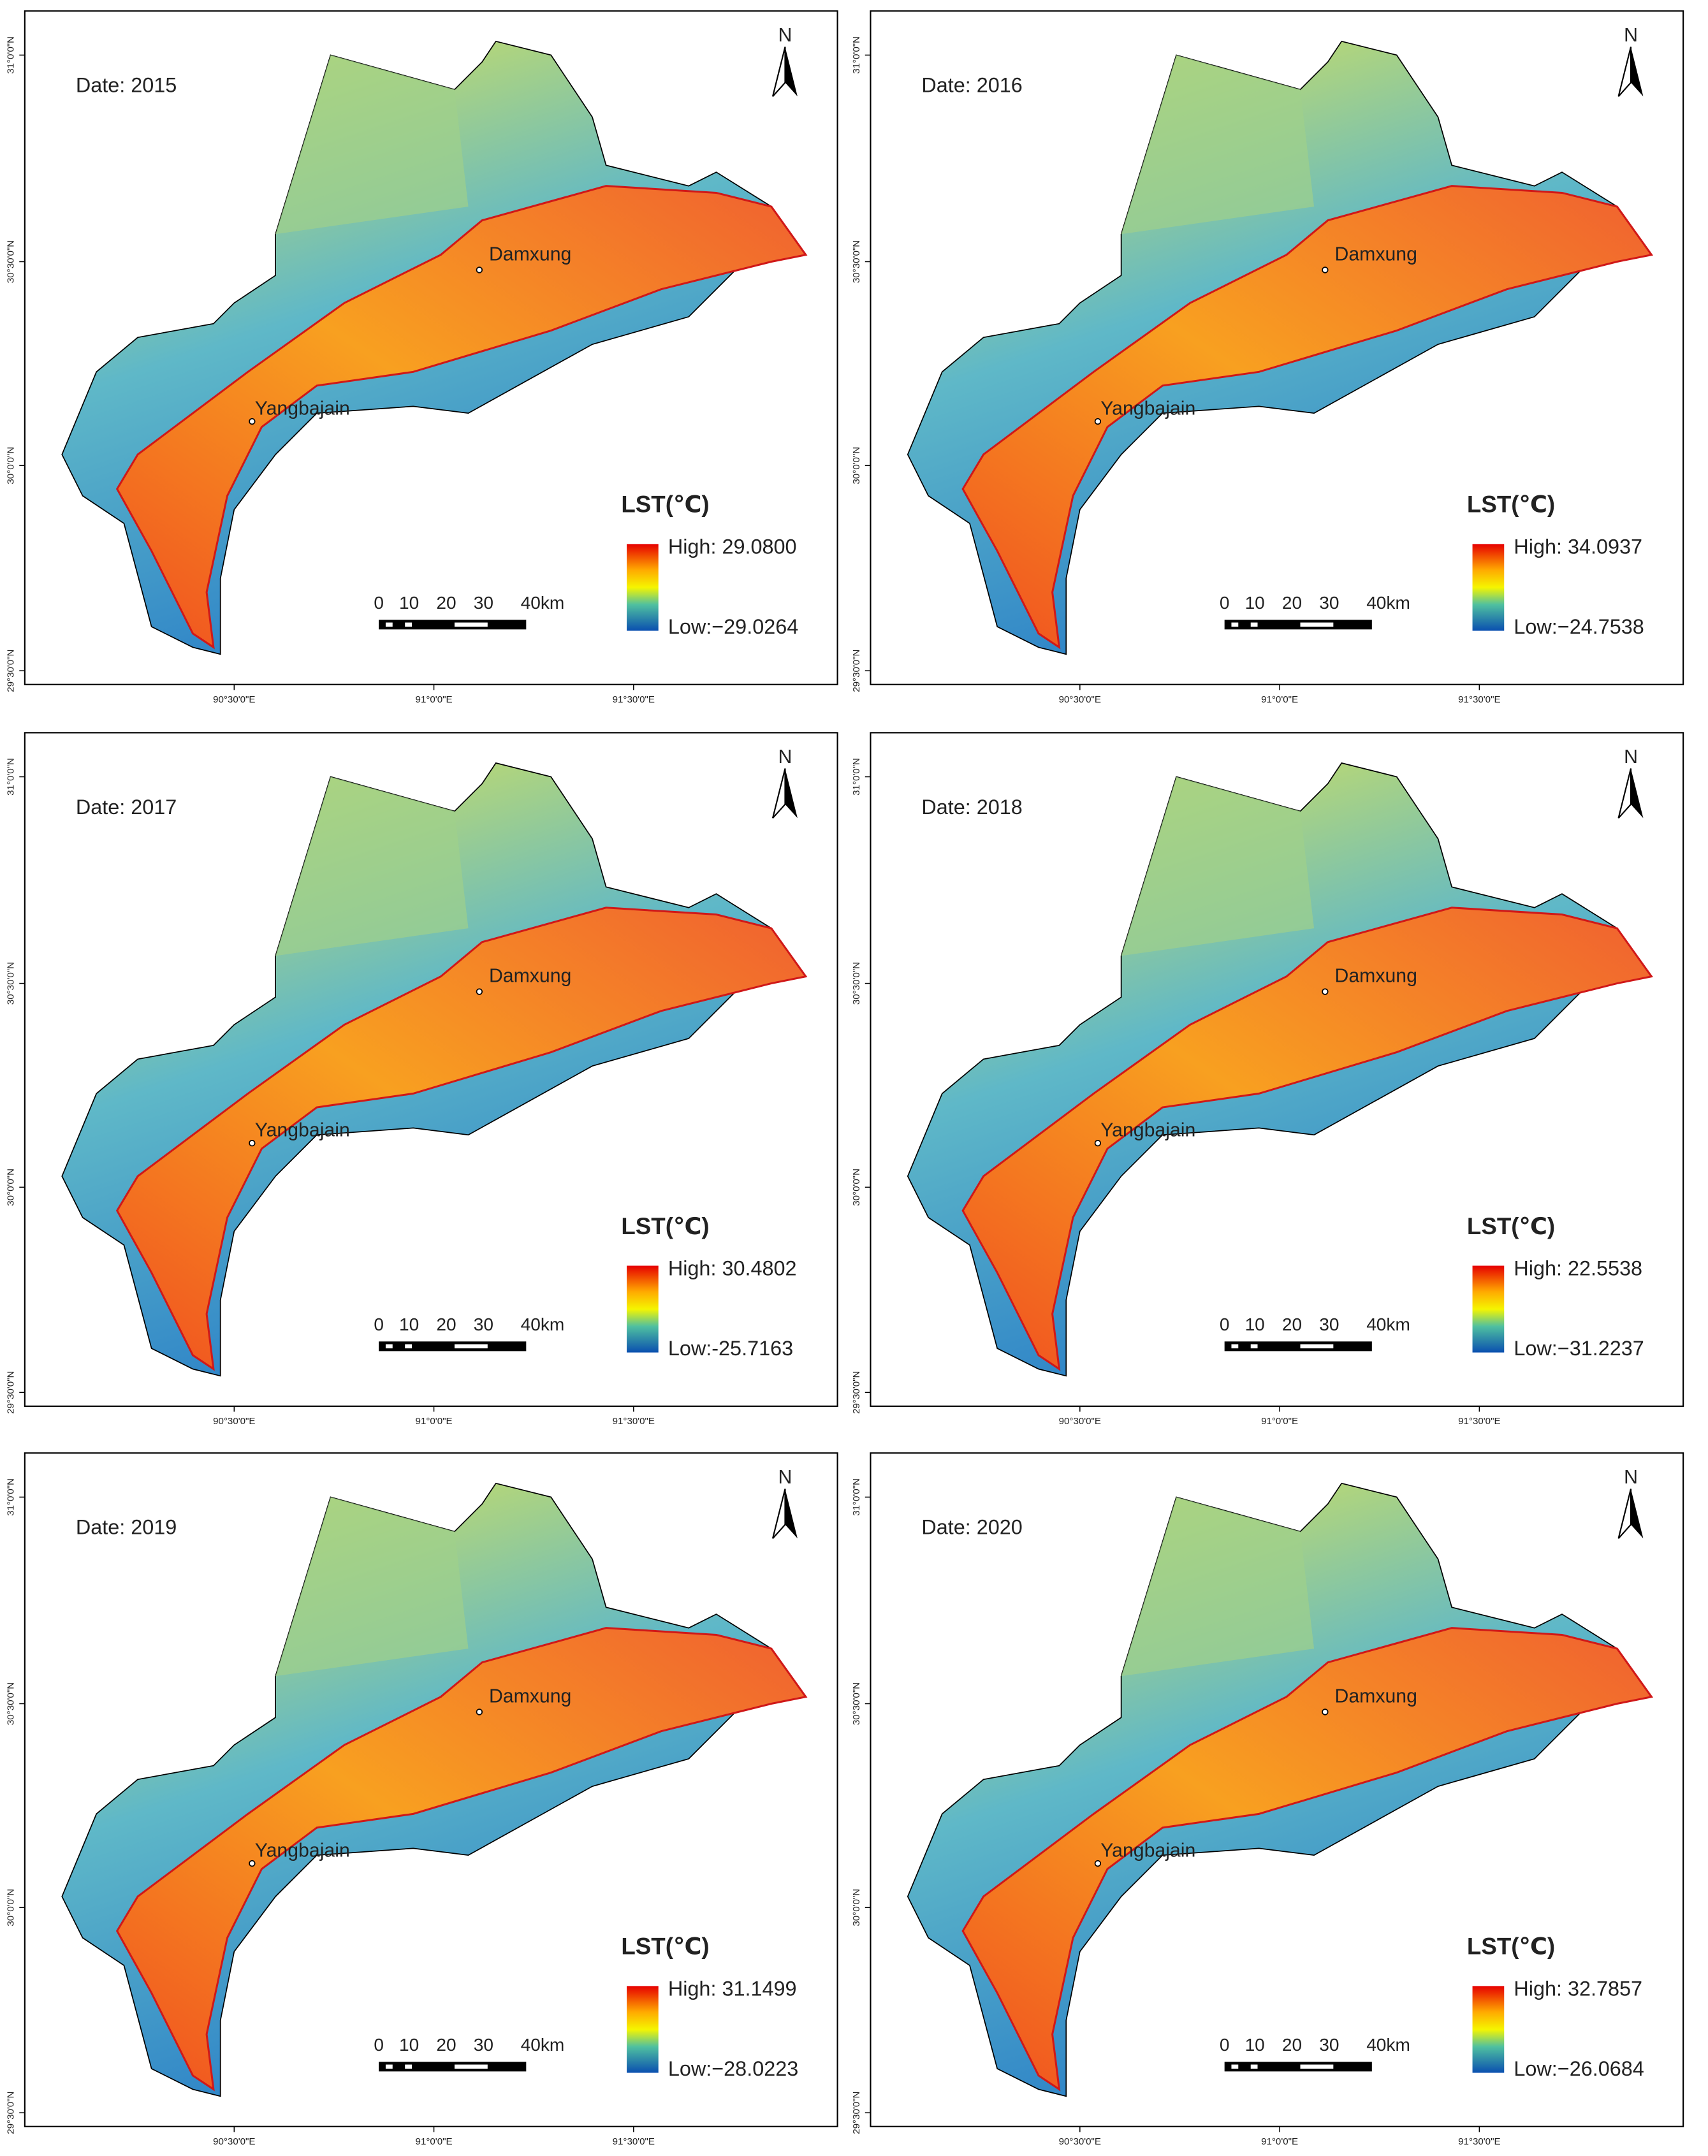 The image size is (1708, 2156). Describe the element at coordinates (732, 546) in the screenshot. I see `legend-high: High: 29.0800` at that location.